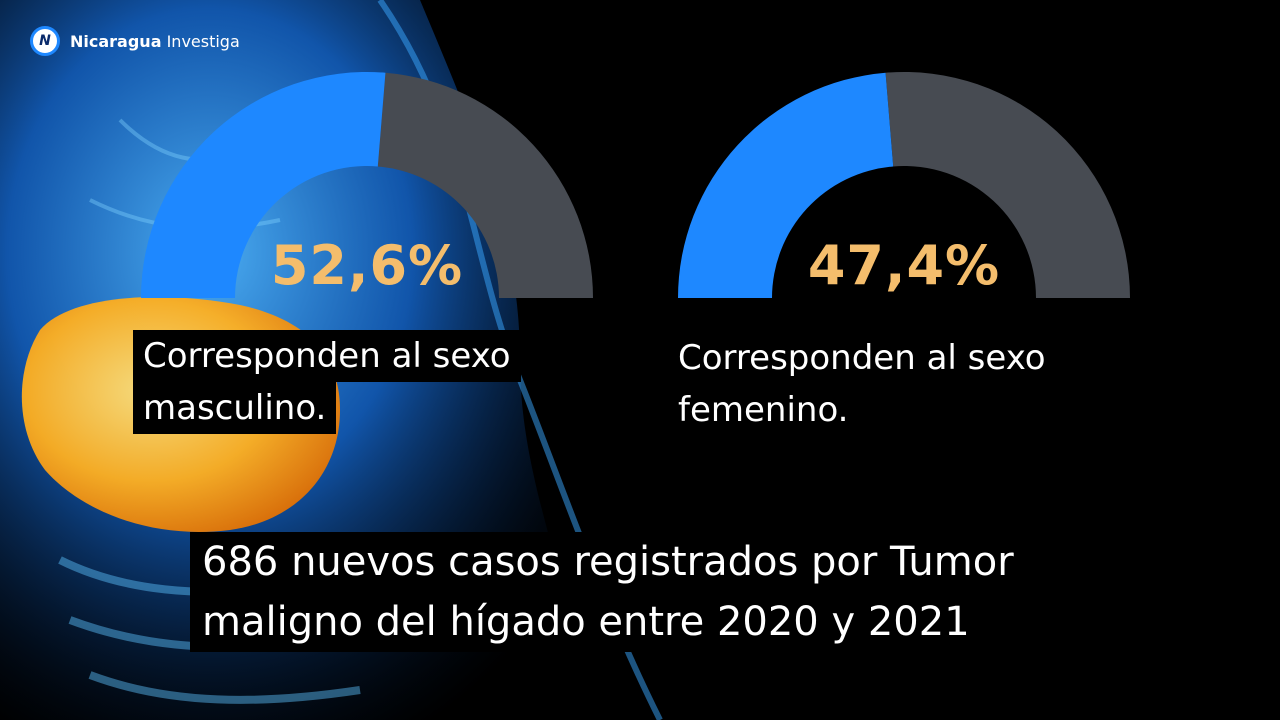  Describe the element at coordinates (367, 265) in the screenshot. I see `gauge-percent-male: 52,6%` at that location.